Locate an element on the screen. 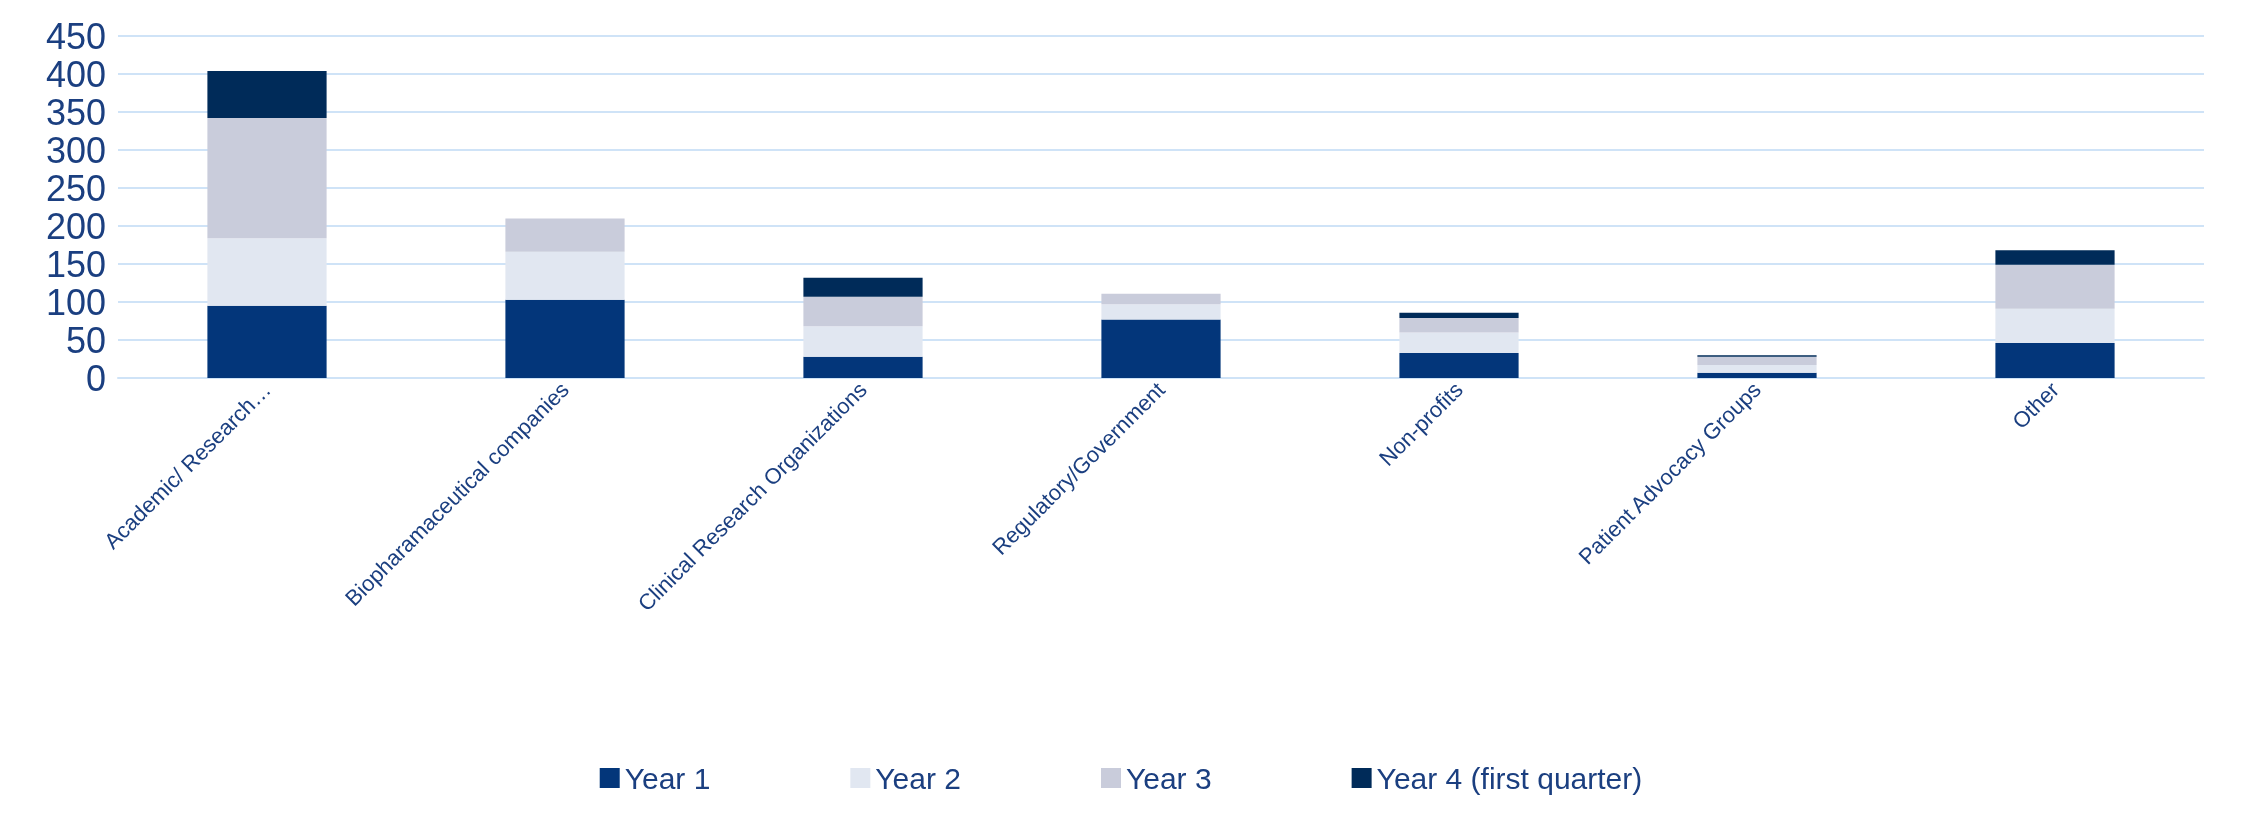  legend-label: Year 1 is located at coordinates (667, 778).